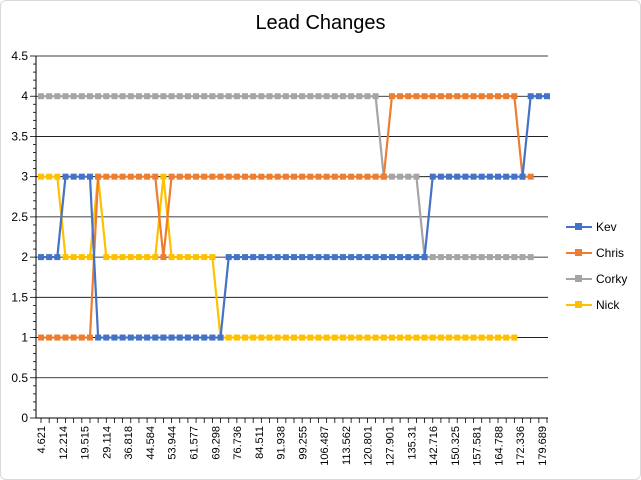  What do you see at coordinates (320, 23) in the screenshot?
I see `chart-title: Lead Changes` at bounding box center [320, 23].